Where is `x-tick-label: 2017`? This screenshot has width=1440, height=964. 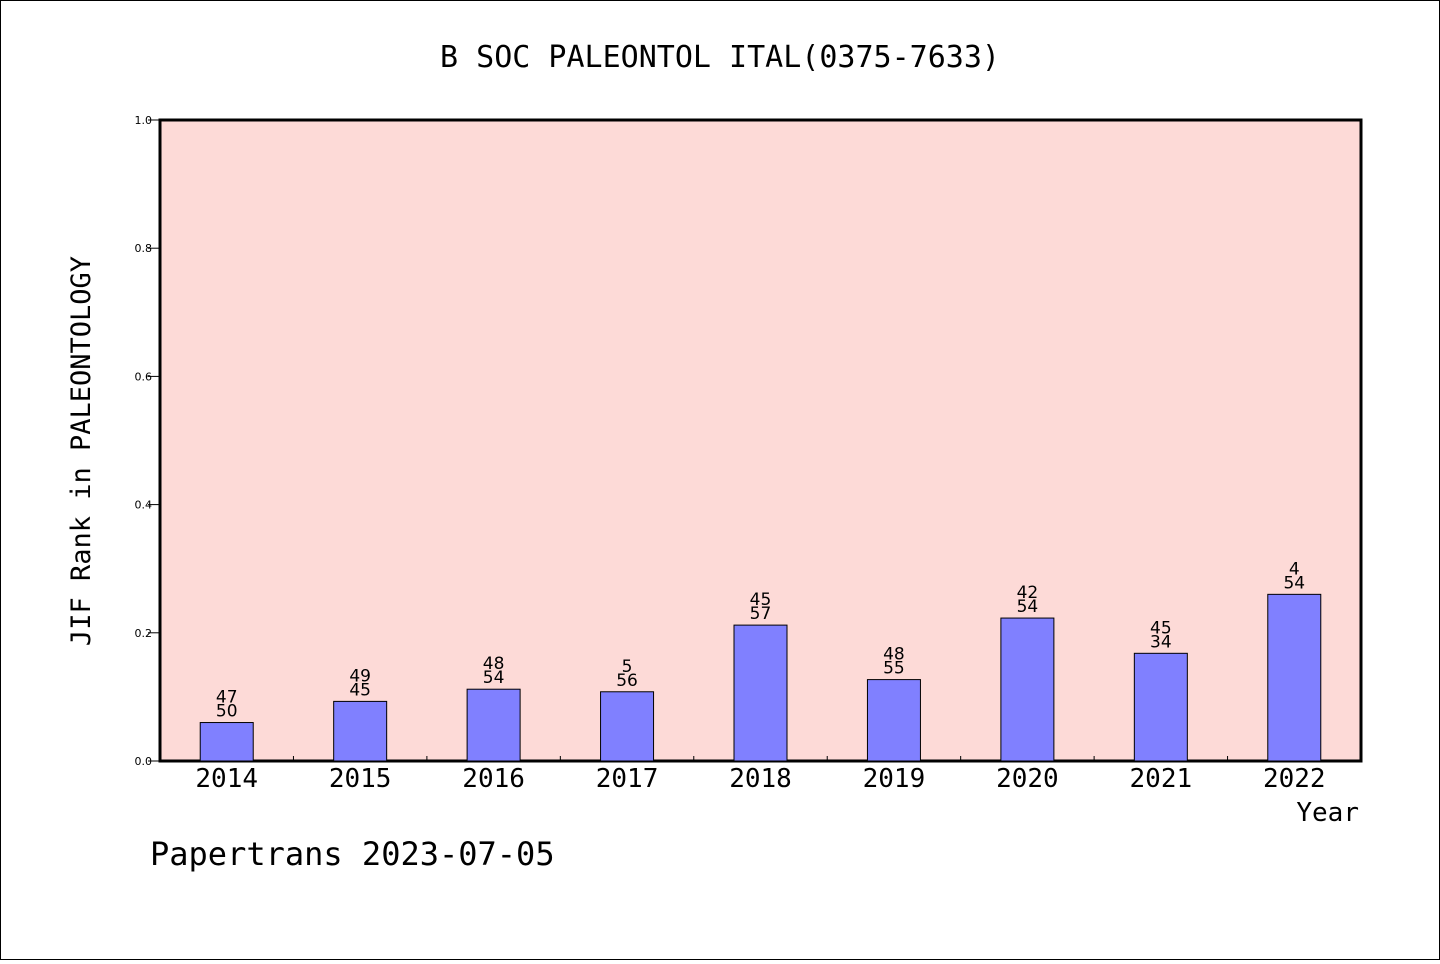
x-tick-label: 2017 is located at coordinates (627, 779).